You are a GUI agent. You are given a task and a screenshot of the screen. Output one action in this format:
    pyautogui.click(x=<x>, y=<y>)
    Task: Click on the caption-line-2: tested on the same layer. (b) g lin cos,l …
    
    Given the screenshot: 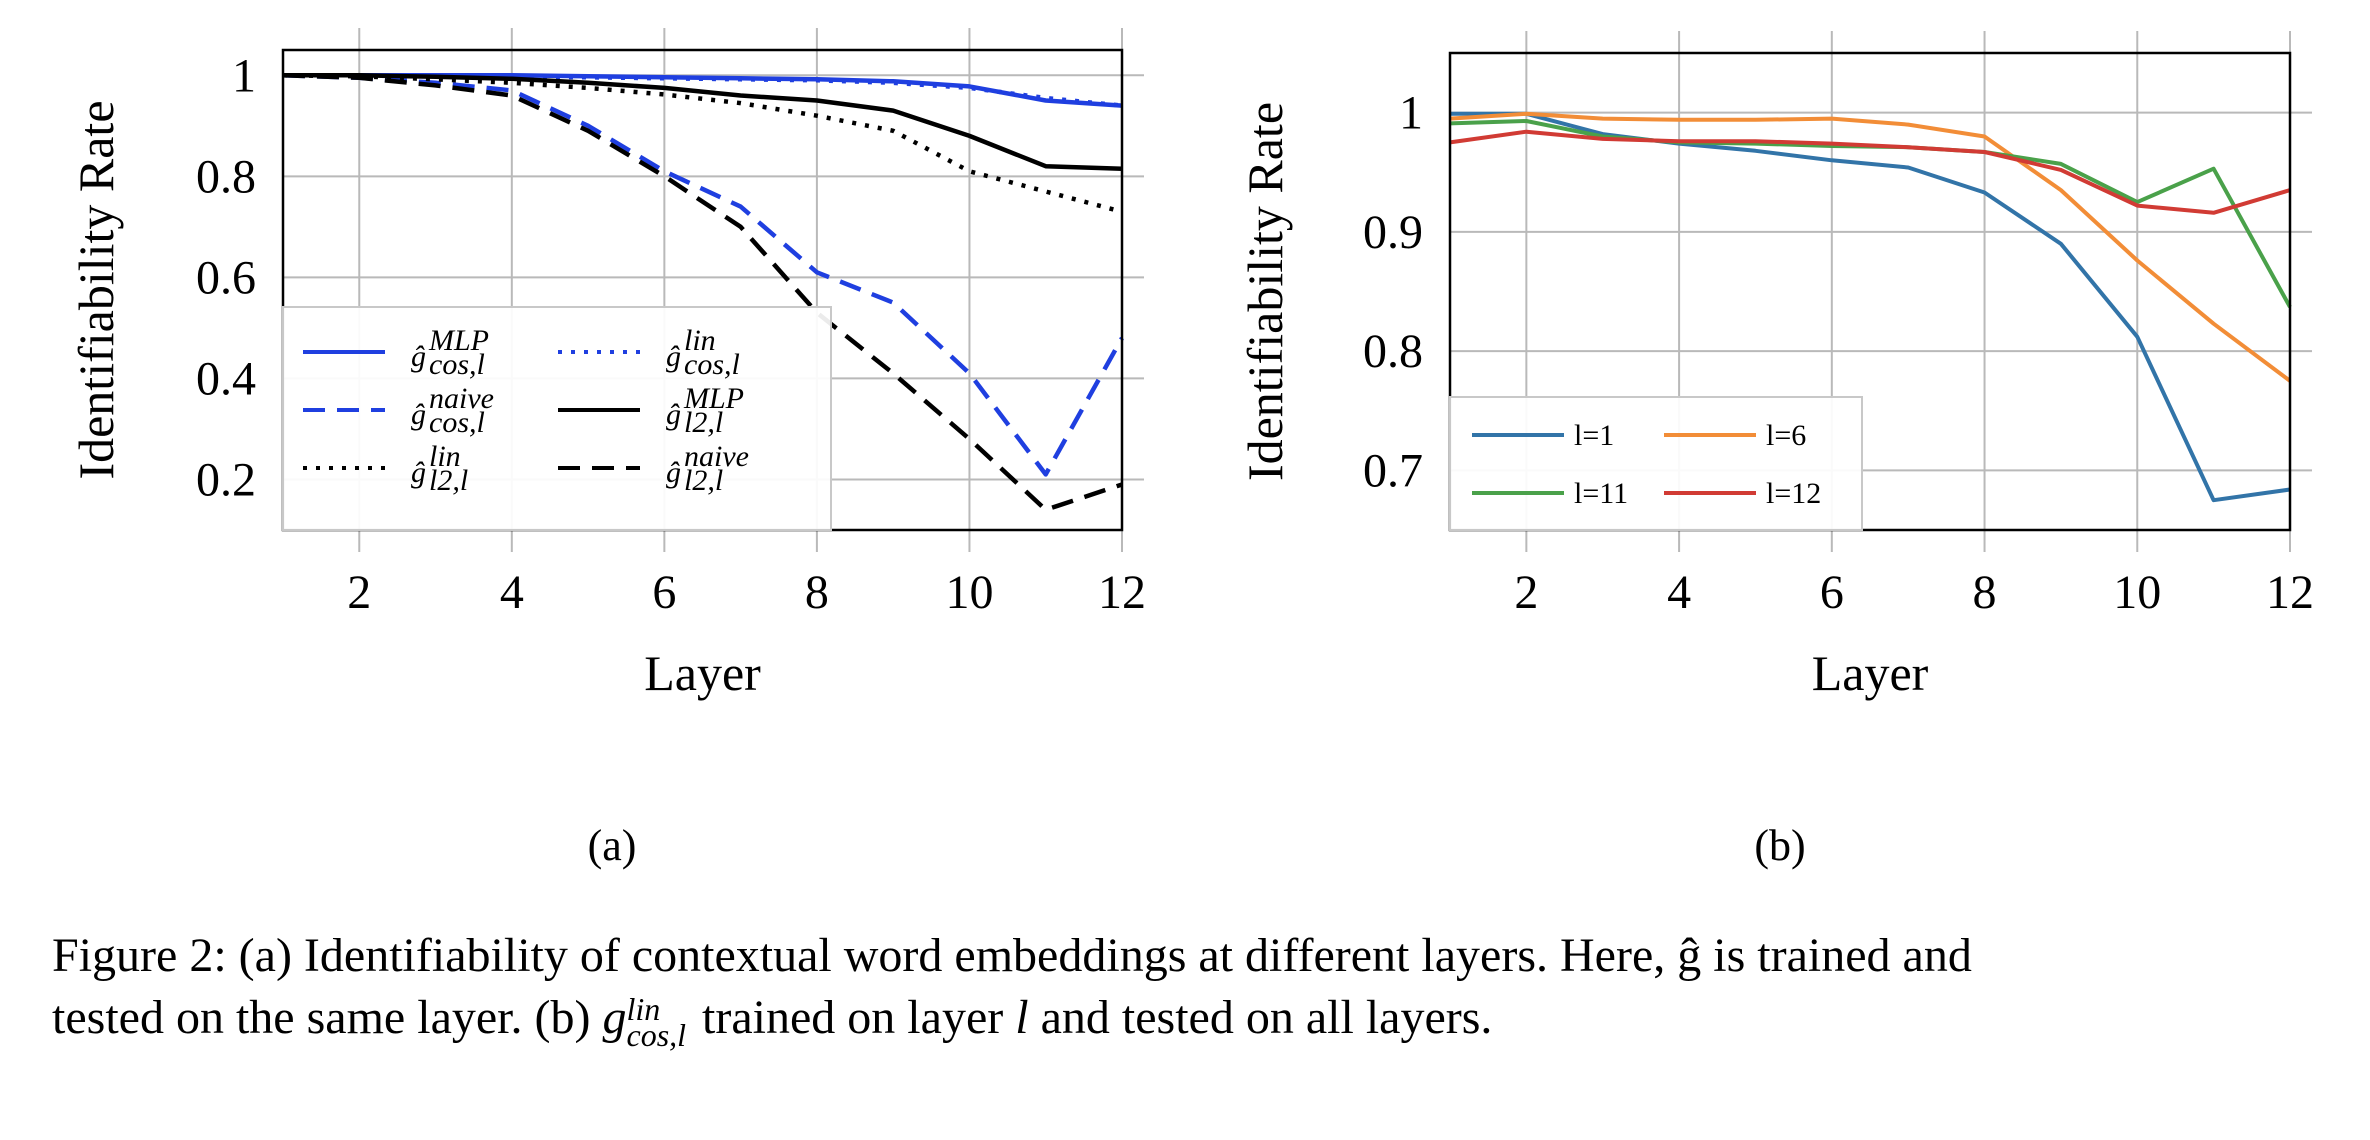 What is the action you would take?
    pyautogui.click(x=1202, y=1020)
    